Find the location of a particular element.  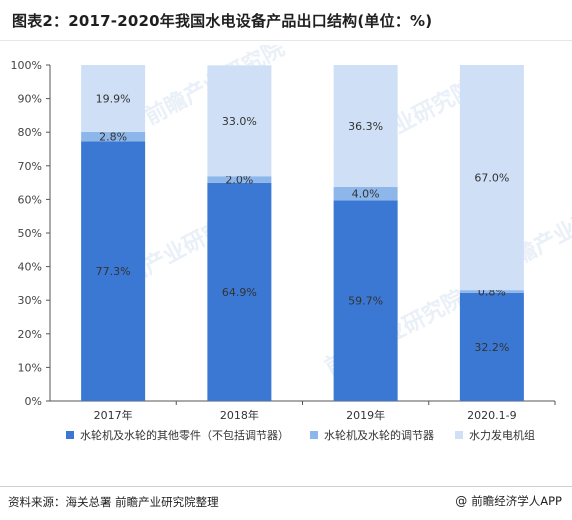

legend-item: 水轮机及水轮的调节器 is located at coordinates (372, 435).